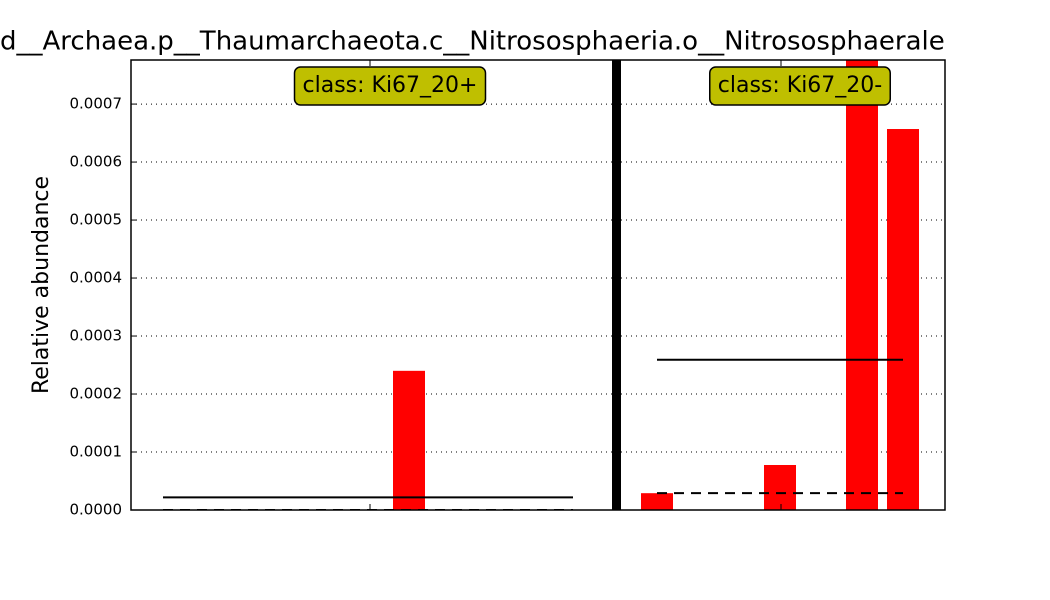 The width and height of the screenshot is (1050, 600). Describe the element at coordinates (96, 220) in the screenshot. I see `y-tick-label: 0.0005` at that location.